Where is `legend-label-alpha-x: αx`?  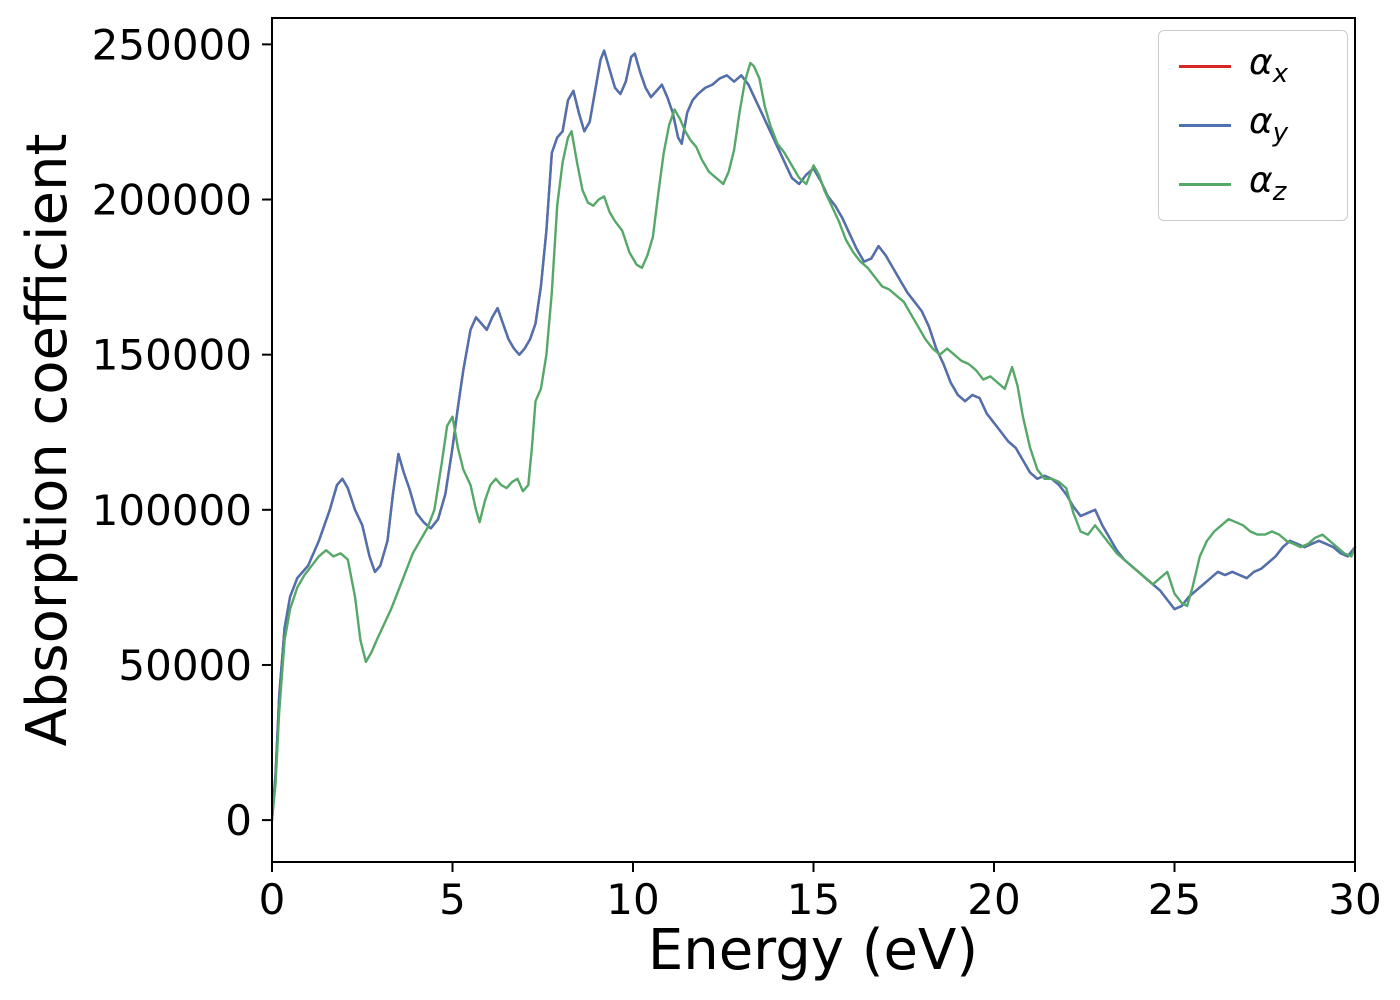
legend-label-alpha-x: αx is located at coordinates (1269, 66).